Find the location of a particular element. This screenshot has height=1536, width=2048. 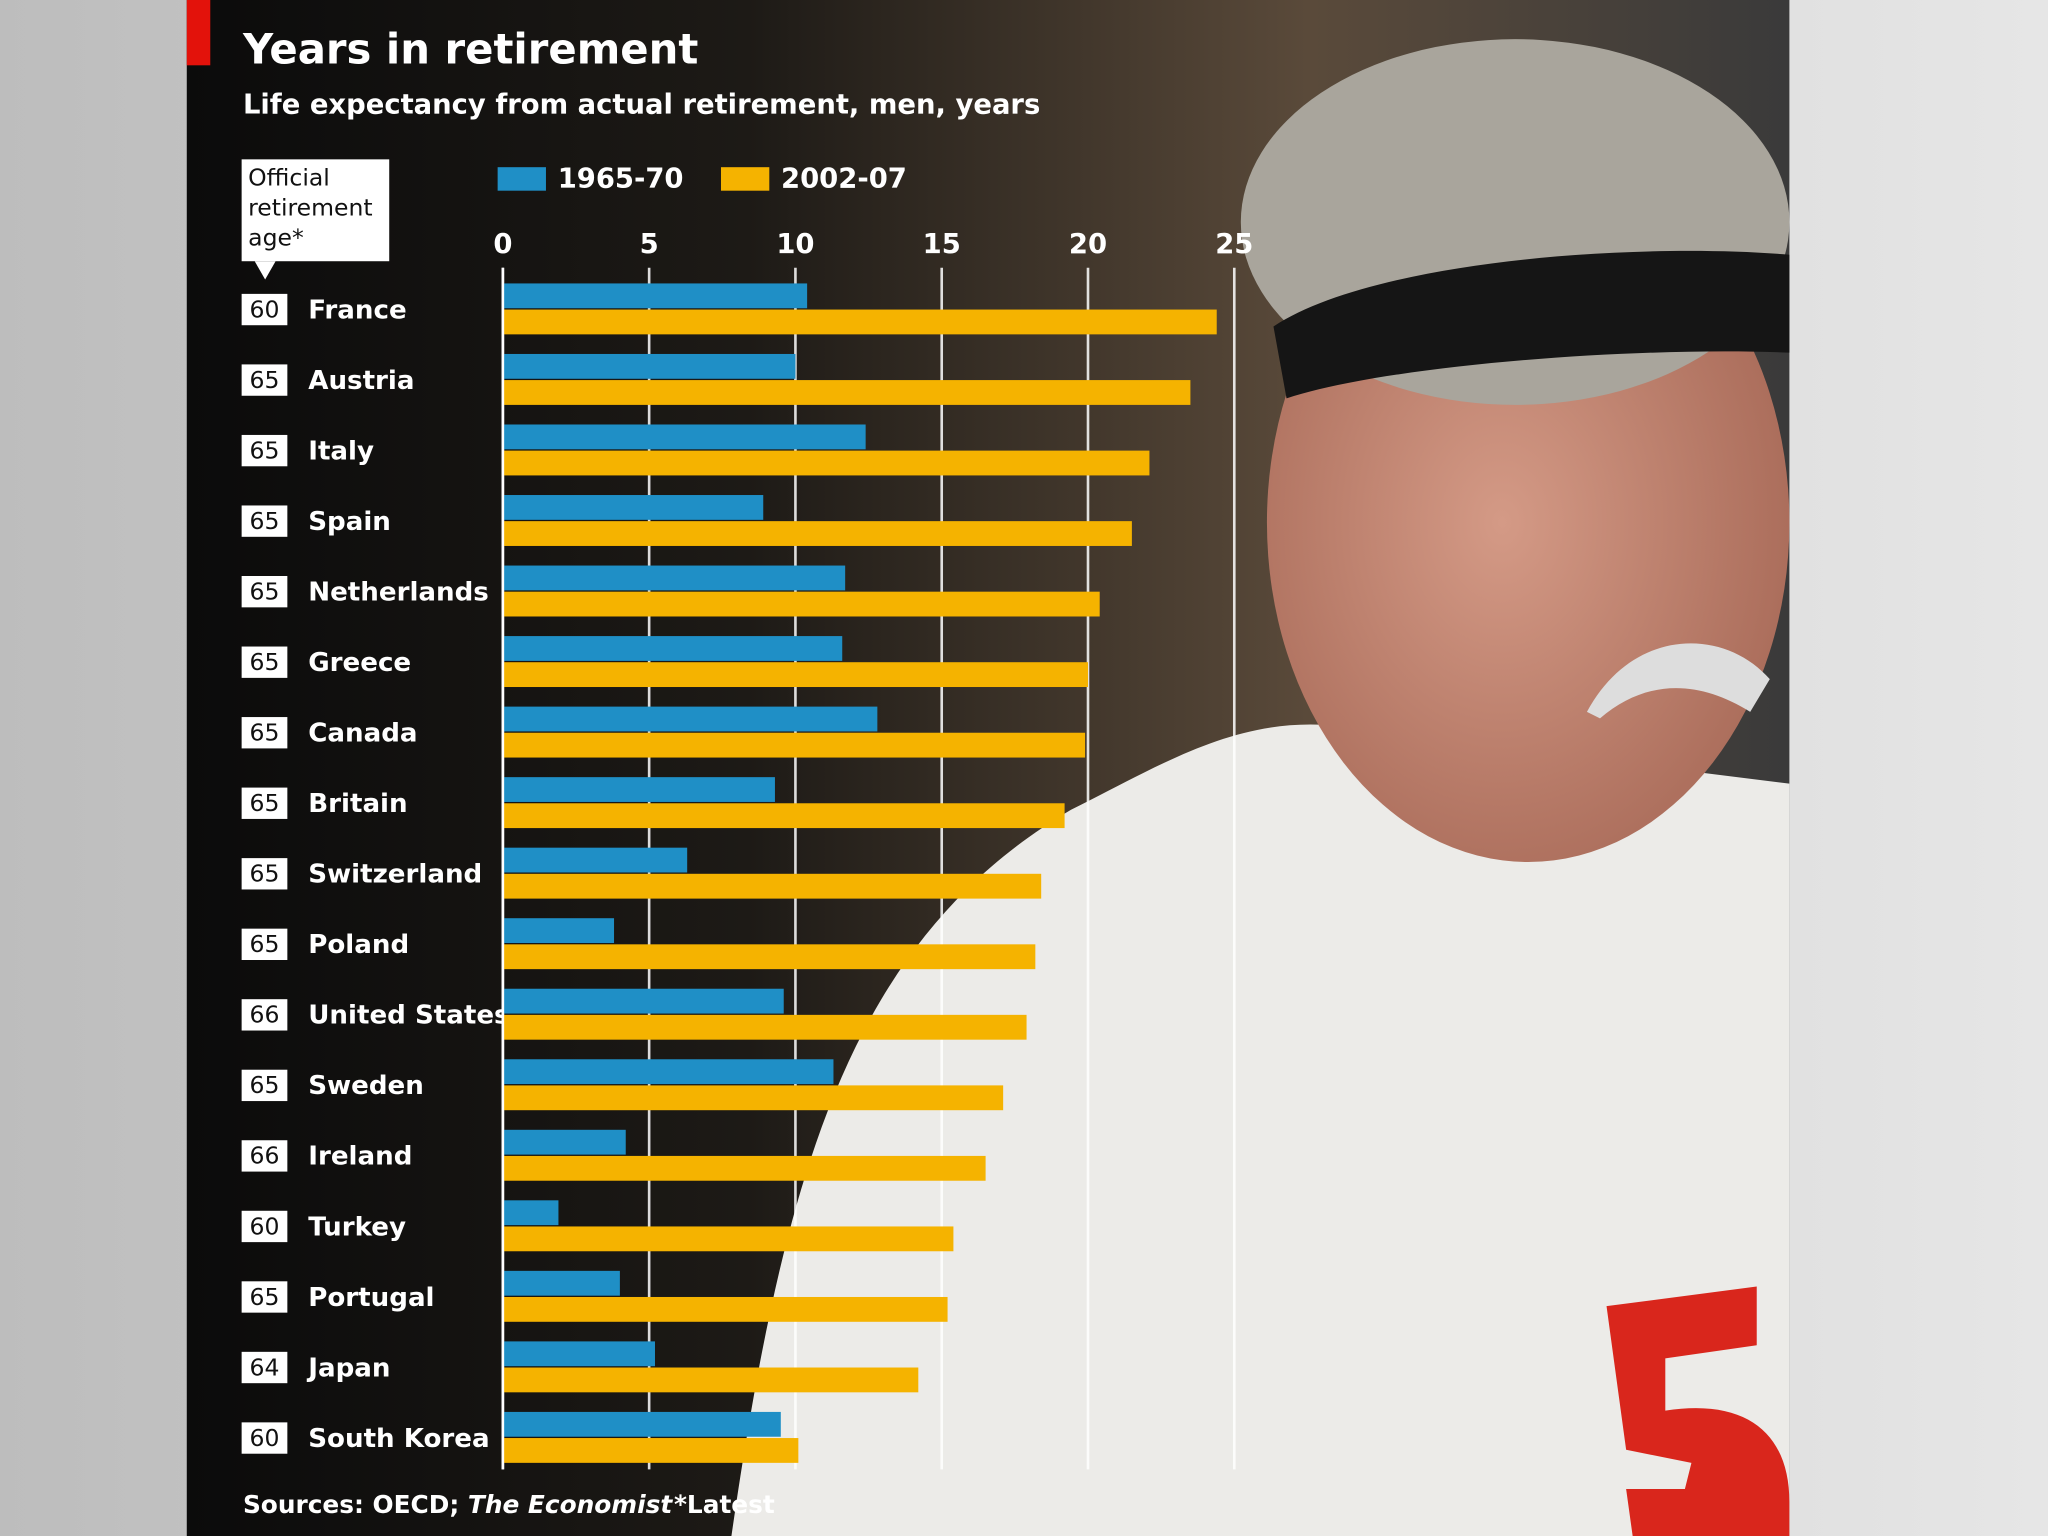

red-accent is located at coordinates (198, 33).